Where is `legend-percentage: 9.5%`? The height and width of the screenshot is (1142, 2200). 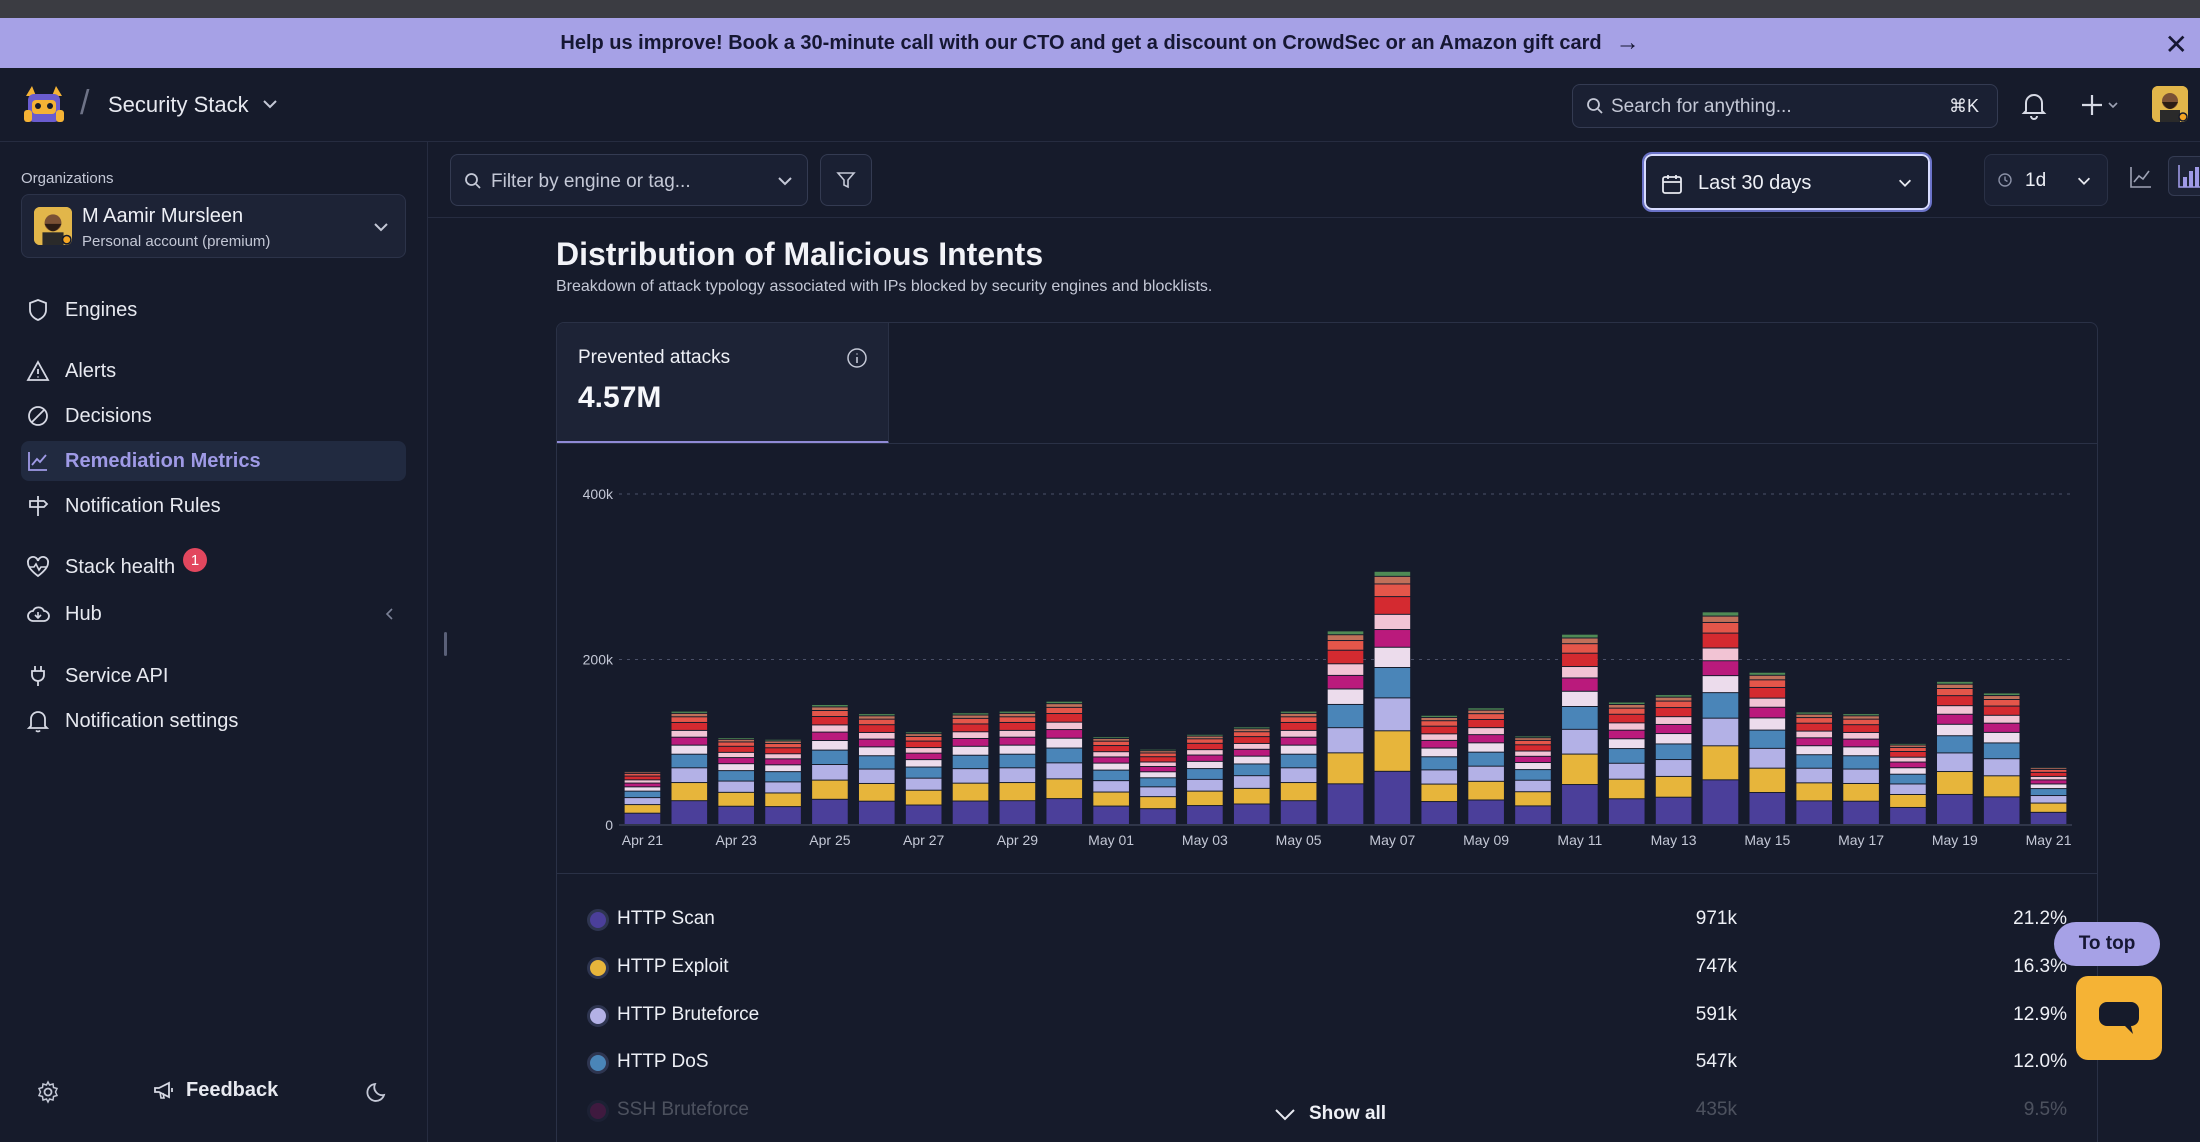 legend-percentage: 9.5% is located at coordinates (2045, 1109).